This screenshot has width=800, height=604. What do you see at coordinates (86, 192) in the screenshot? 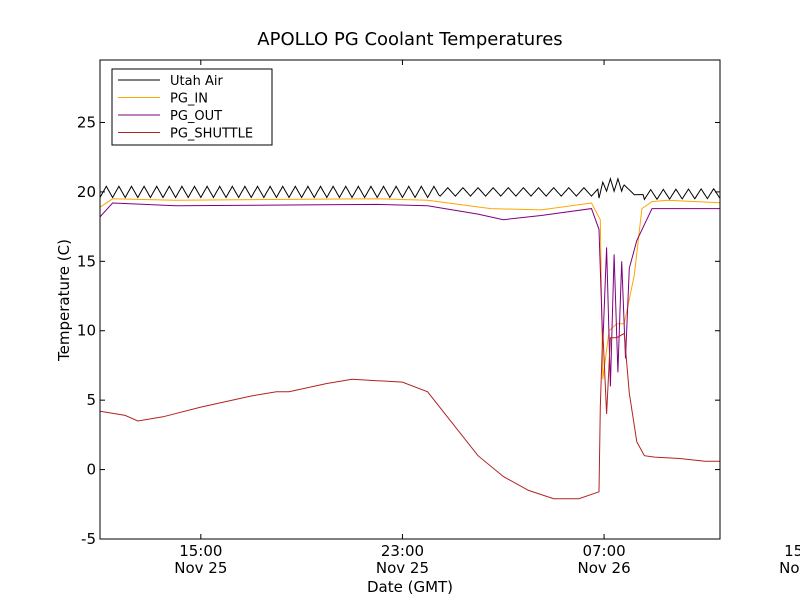
I see `y-tick-label: 20` at bounding box center [86, 192].